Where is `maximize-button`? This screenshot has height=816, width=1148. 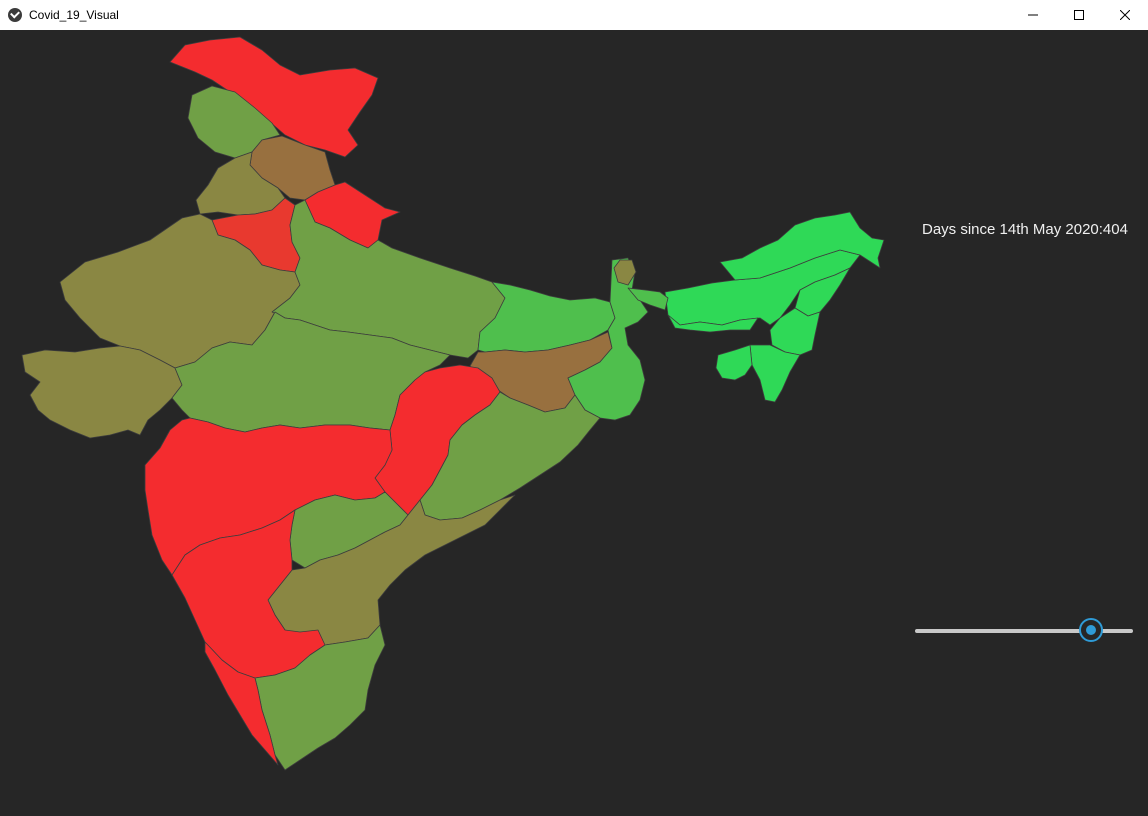
maximize-button is located at coordinates (1079, 15).